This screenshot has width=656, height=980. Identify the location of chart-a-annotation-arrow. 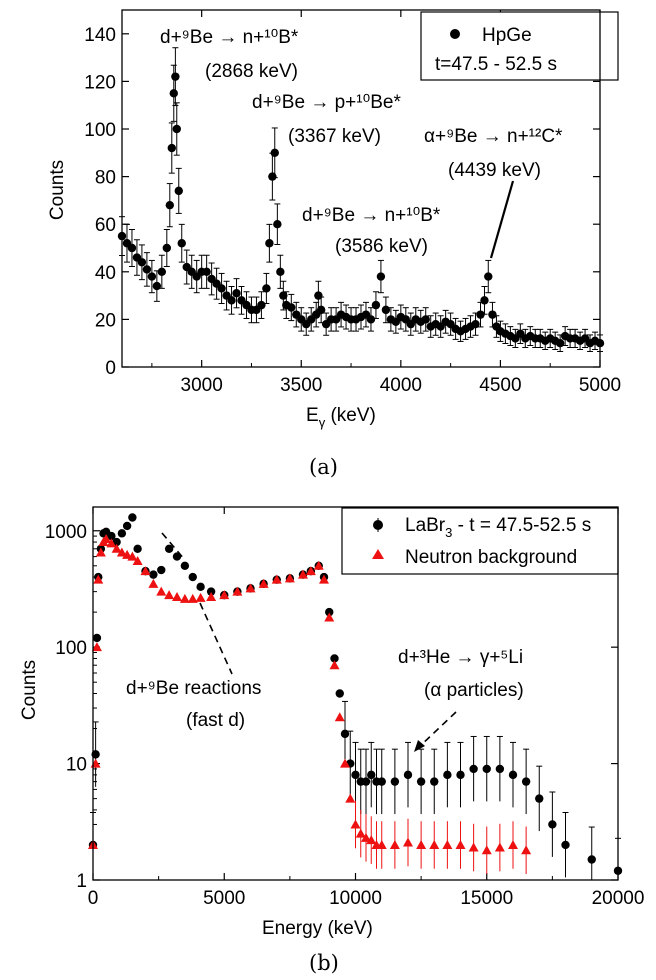
(502, 219).